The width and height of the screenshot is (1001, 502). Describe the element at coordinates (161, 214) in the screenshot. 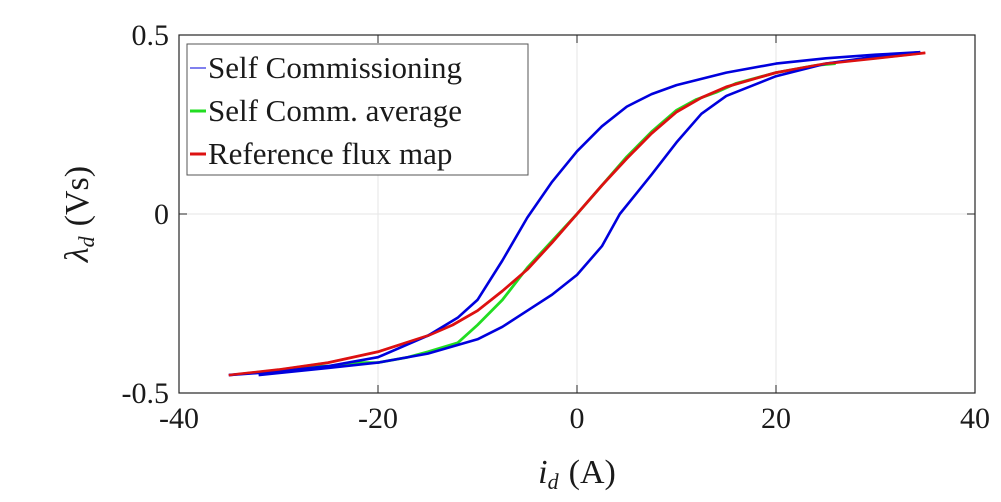

I see `y-tick-label: 0` at that location.